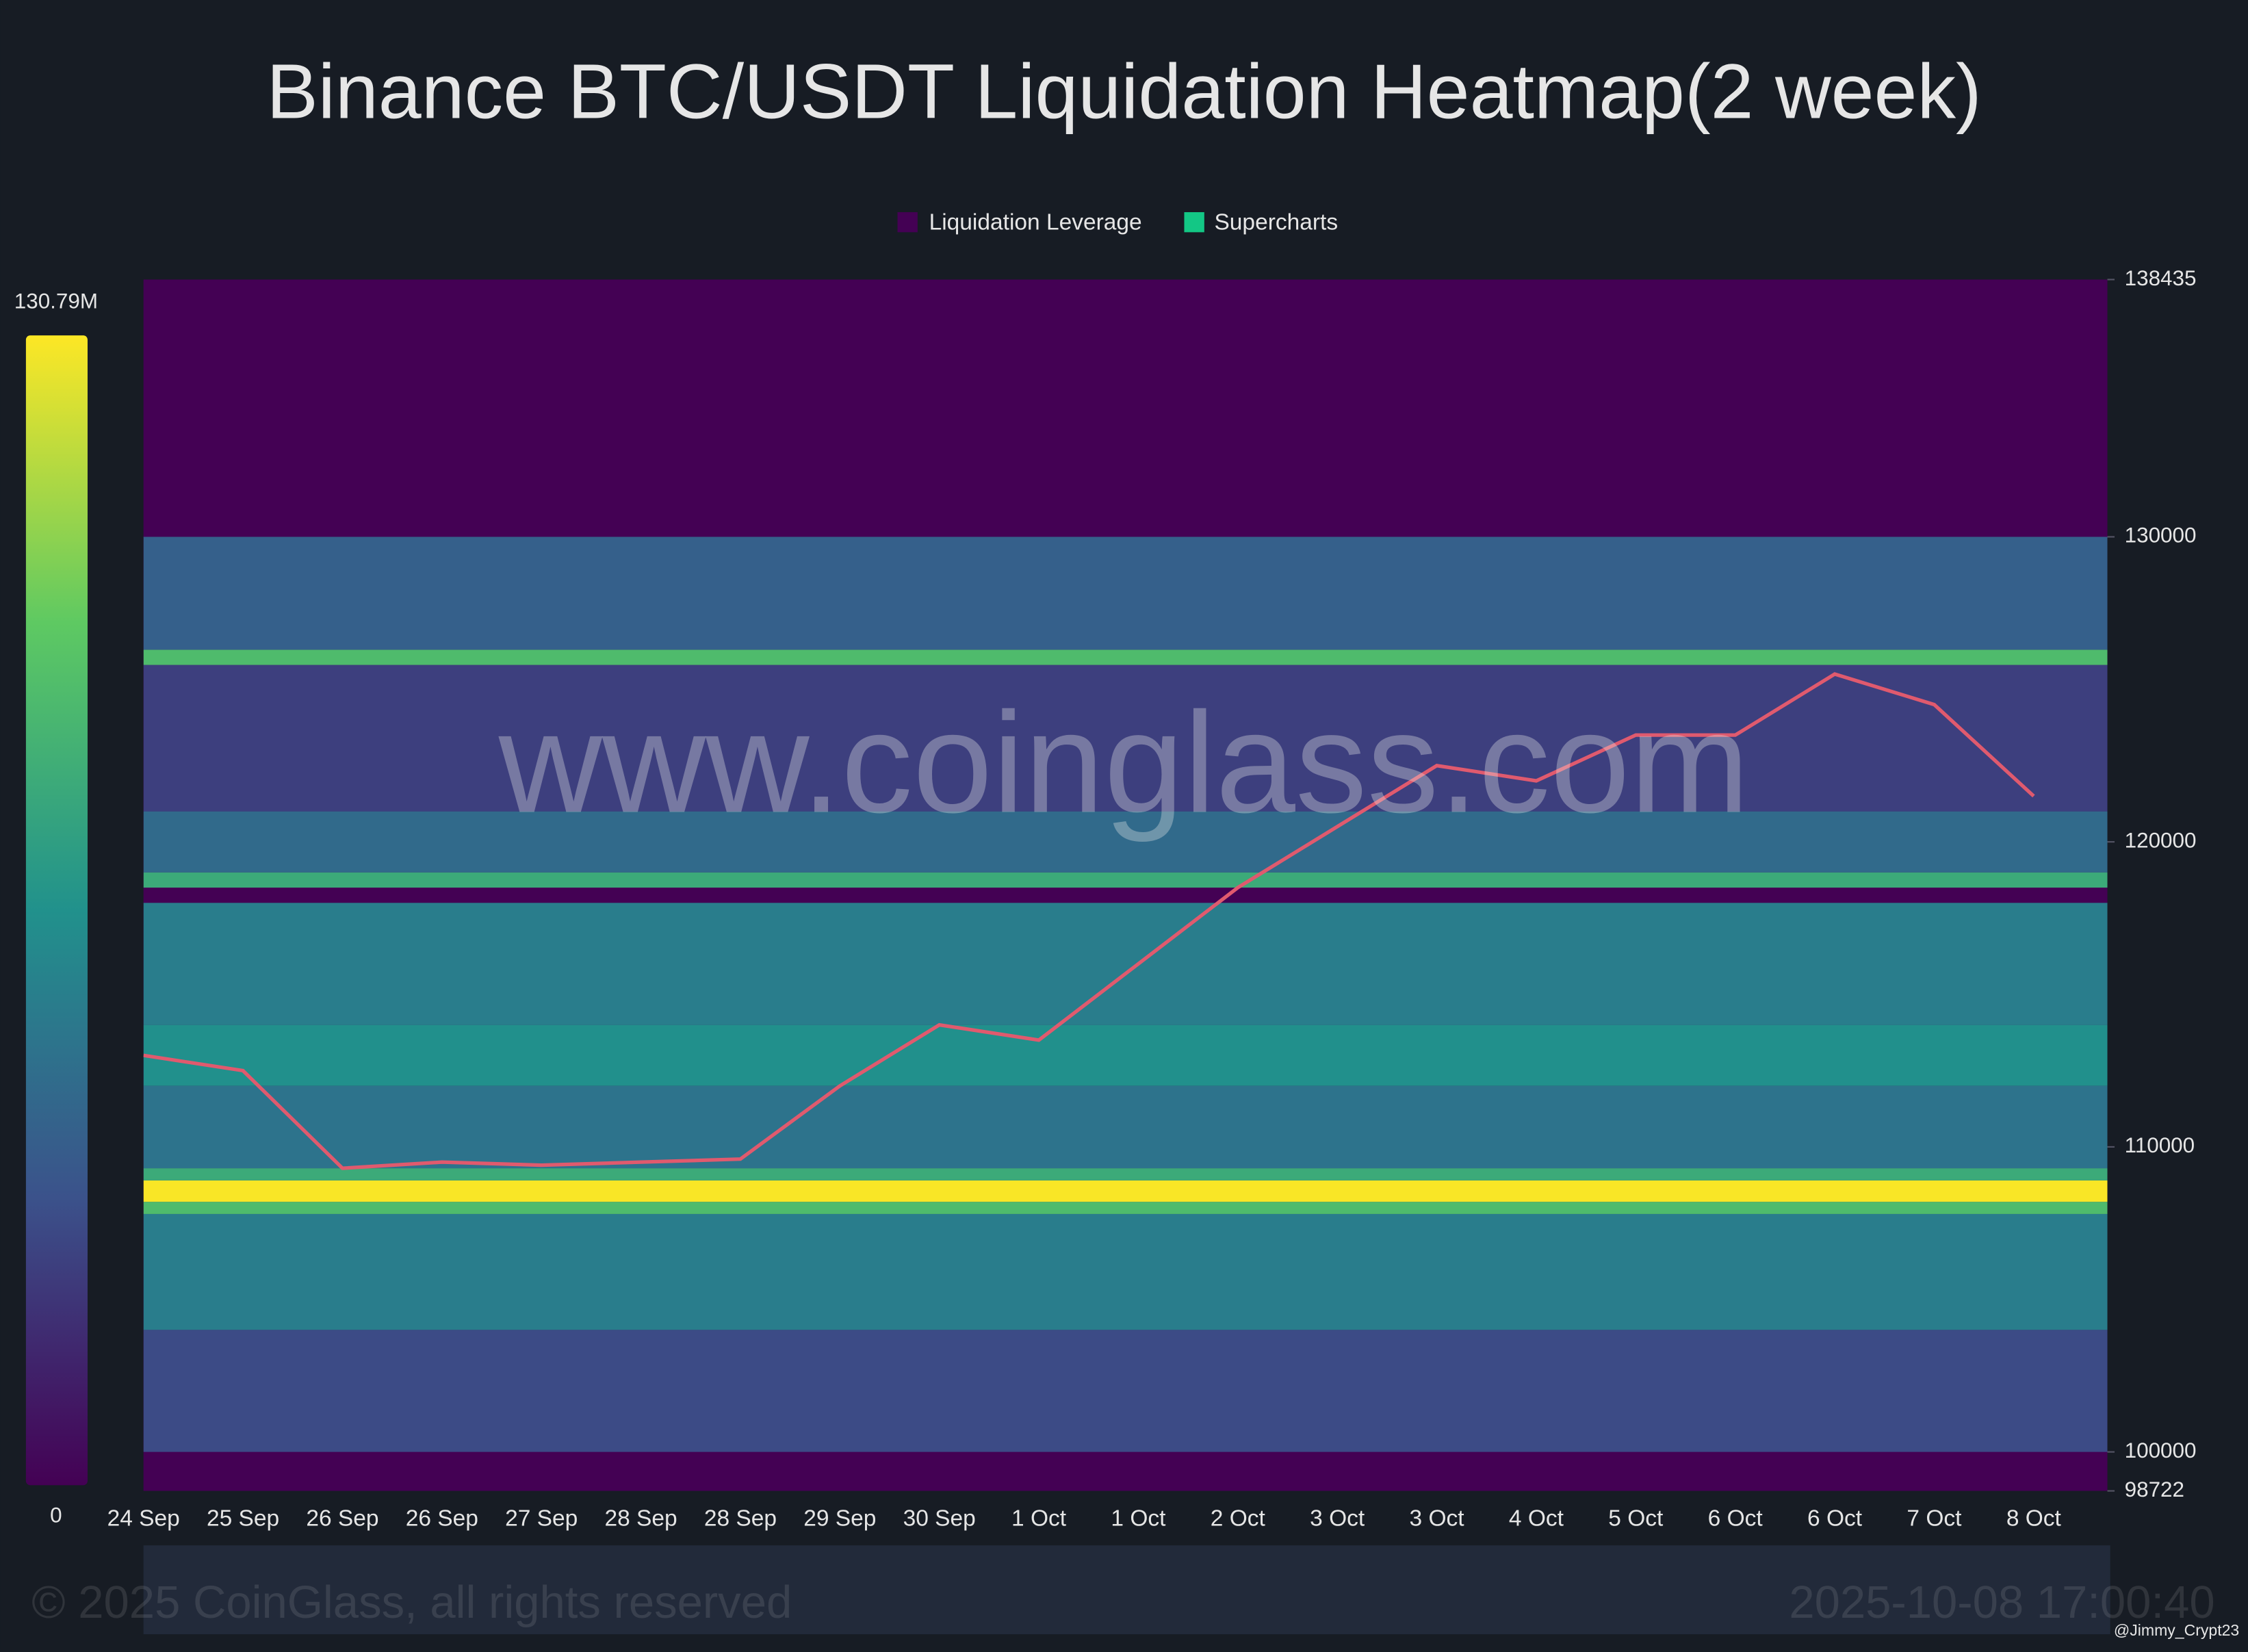 The image size is (2248, 1652). Describe the element at coordinates (2155, 1489) in the screenshot. I see `y-tick-label: 98722` at that location.